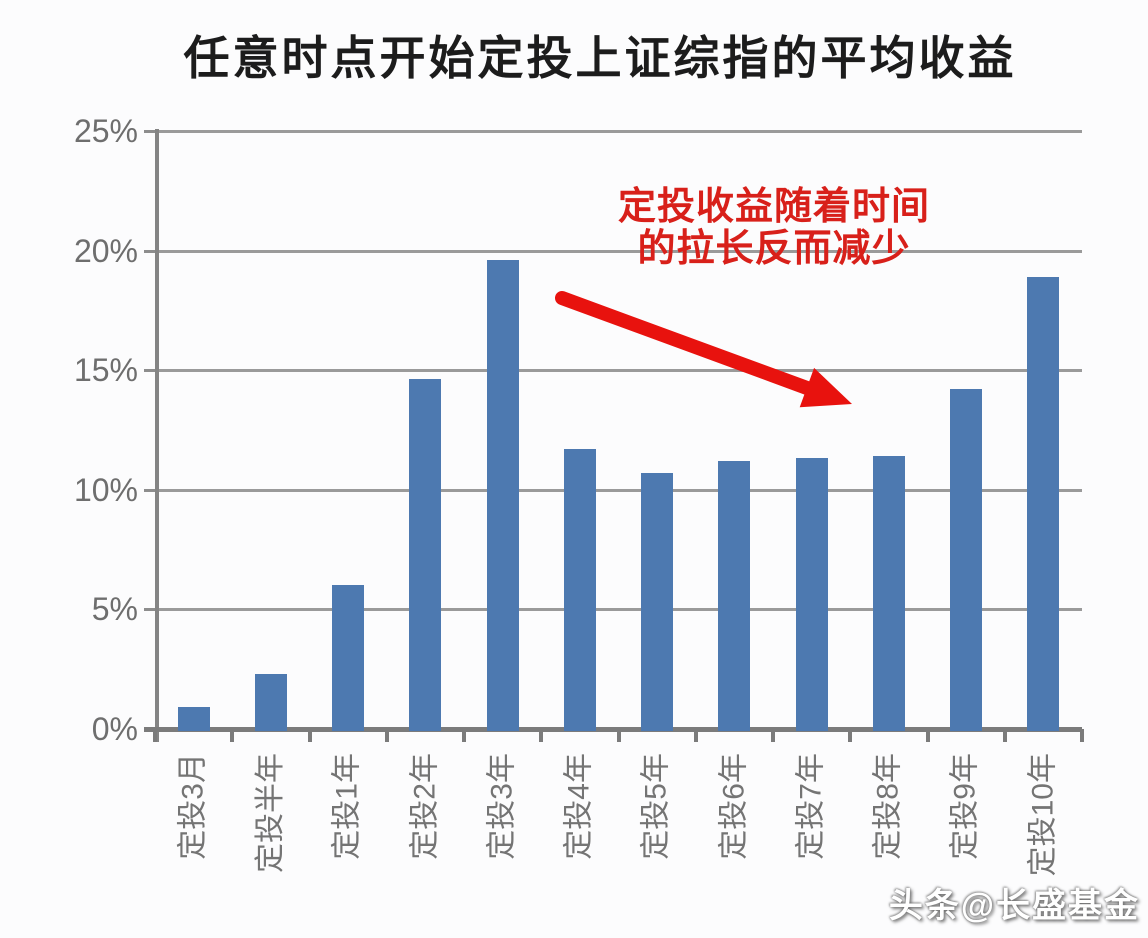  I want to click on x-axis-label: 定投6年, so click(734, 806).